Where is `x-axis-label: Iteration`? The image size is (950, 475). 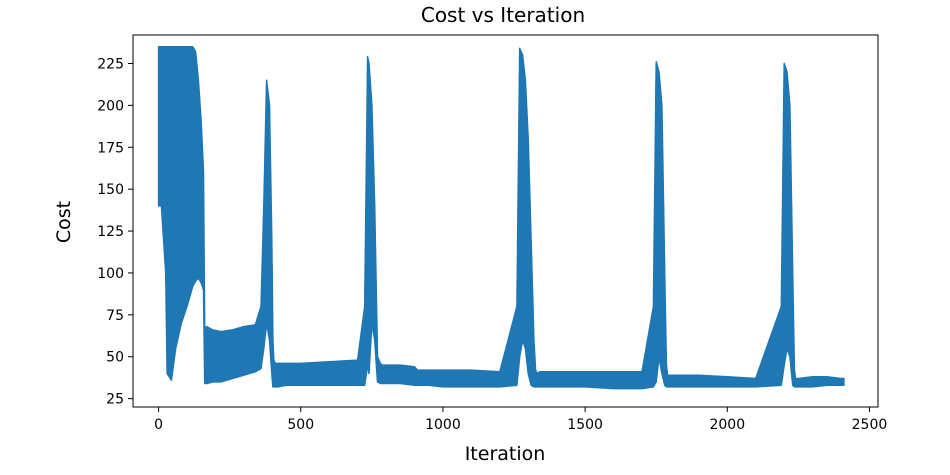 x-axis-label: Iteration is located at coordinates (505, 454).